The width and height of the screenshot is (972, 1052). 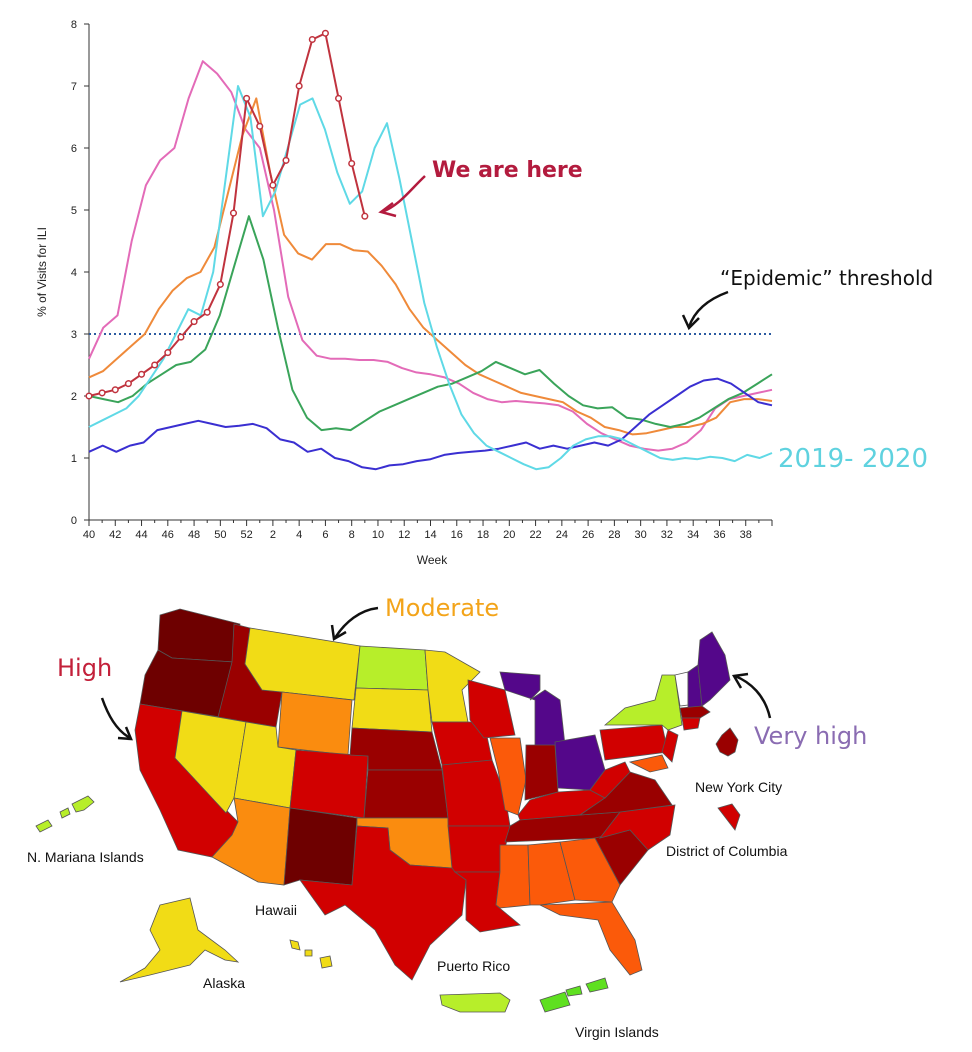 What do you see at coordinates (74, 335) in the screenshot?
I see `y-tick-label: 3` at bounding box center [74, 335].